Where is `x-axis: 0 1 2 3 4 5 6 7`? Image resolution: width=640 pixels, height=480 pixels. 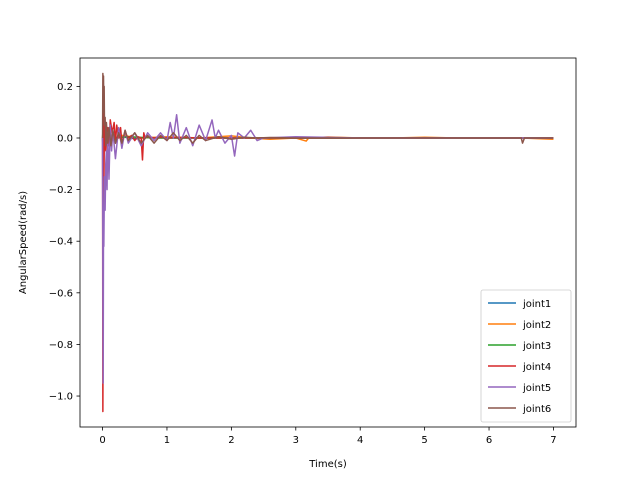
x-axis: 0 1 2 3 4 5 6 7 is located at coordinates (328, 436).